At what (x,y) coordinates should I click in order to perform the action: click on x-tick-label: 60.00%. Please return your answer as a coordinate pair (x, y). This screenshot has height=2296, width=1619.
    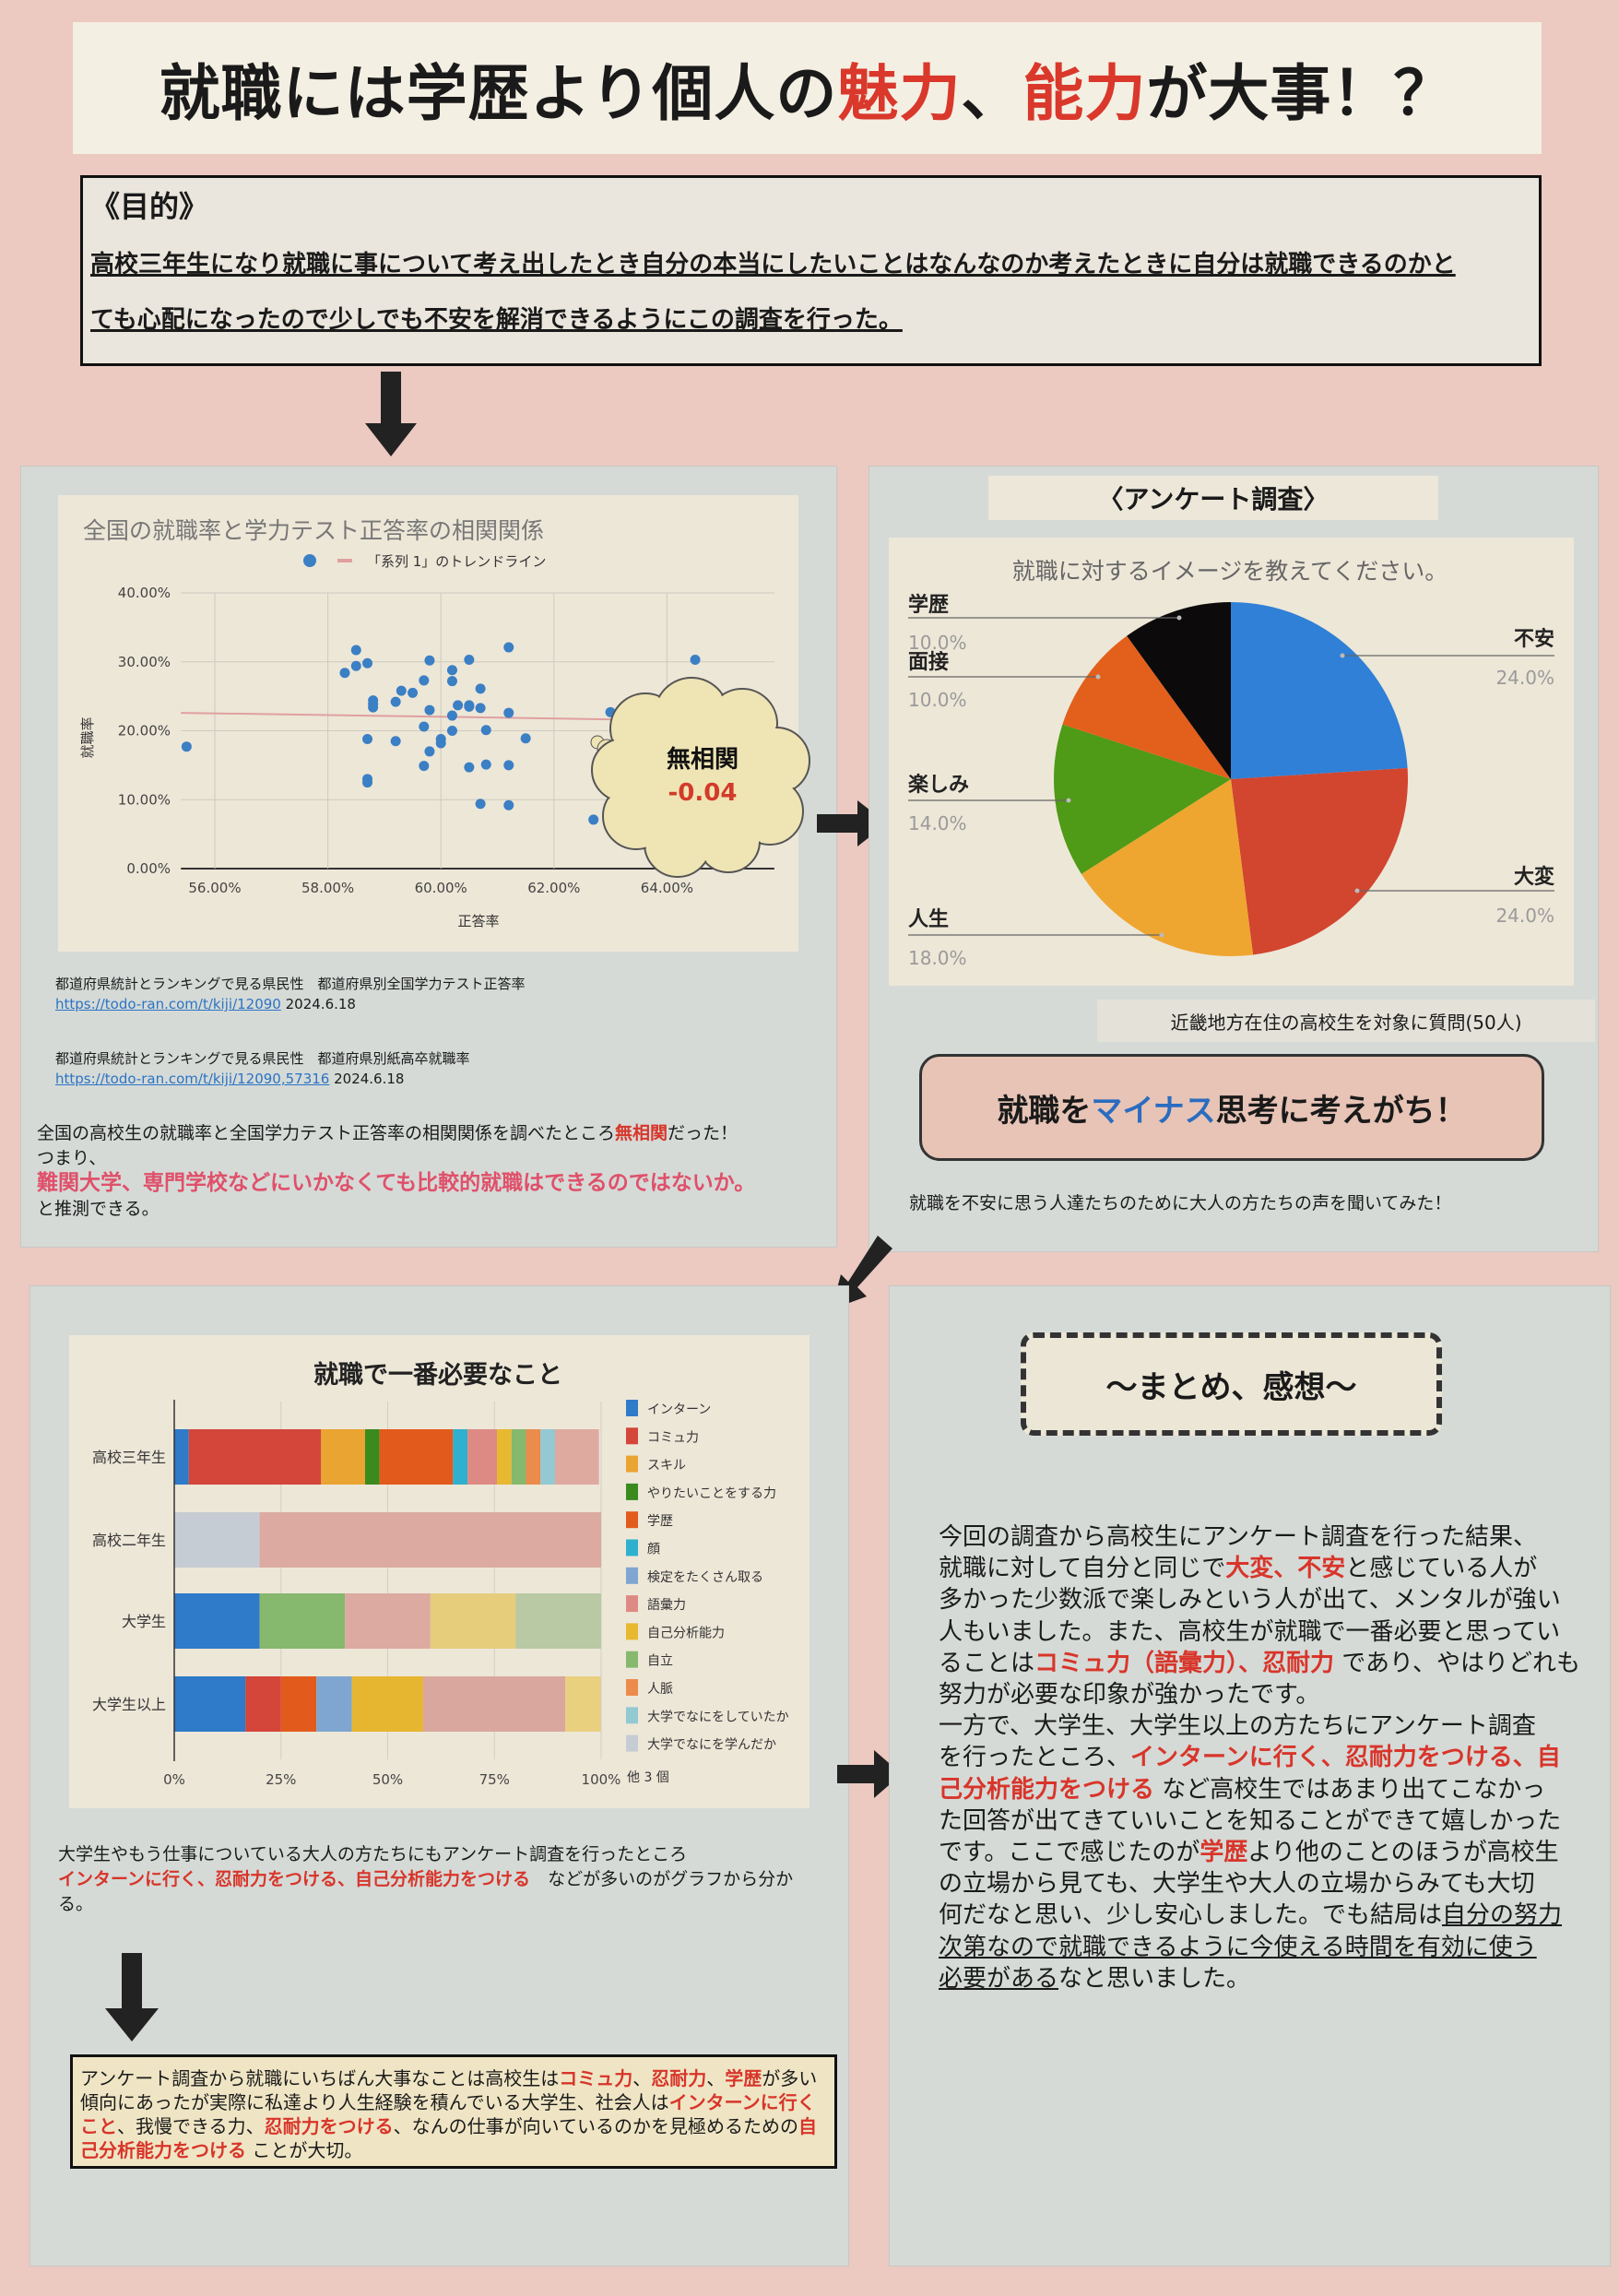
    Looking at the image, I should click on (441, 888).